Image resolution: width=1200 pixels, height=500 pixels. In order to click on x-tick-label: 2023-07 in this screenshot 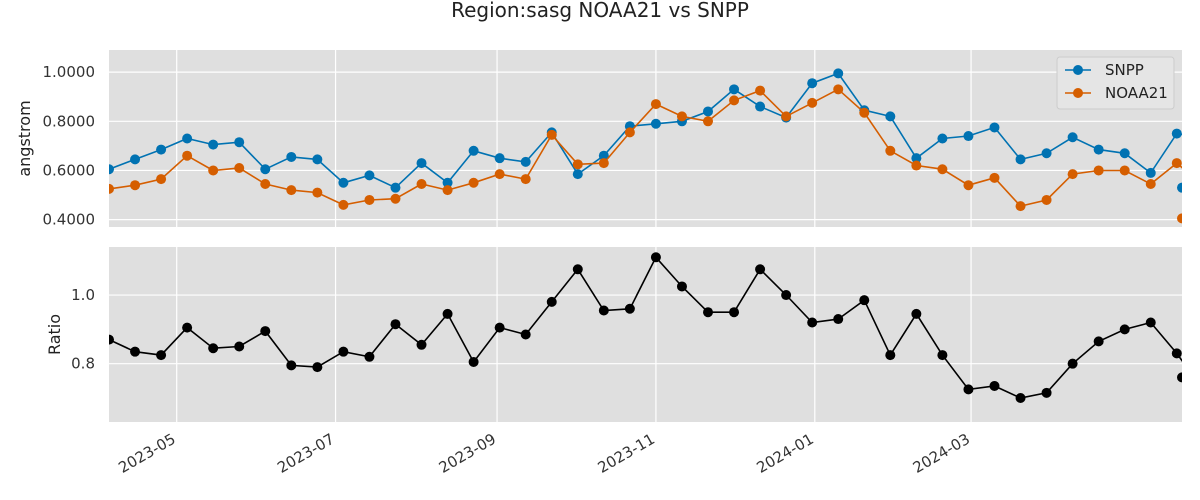, I will do `click(305, 453)`.